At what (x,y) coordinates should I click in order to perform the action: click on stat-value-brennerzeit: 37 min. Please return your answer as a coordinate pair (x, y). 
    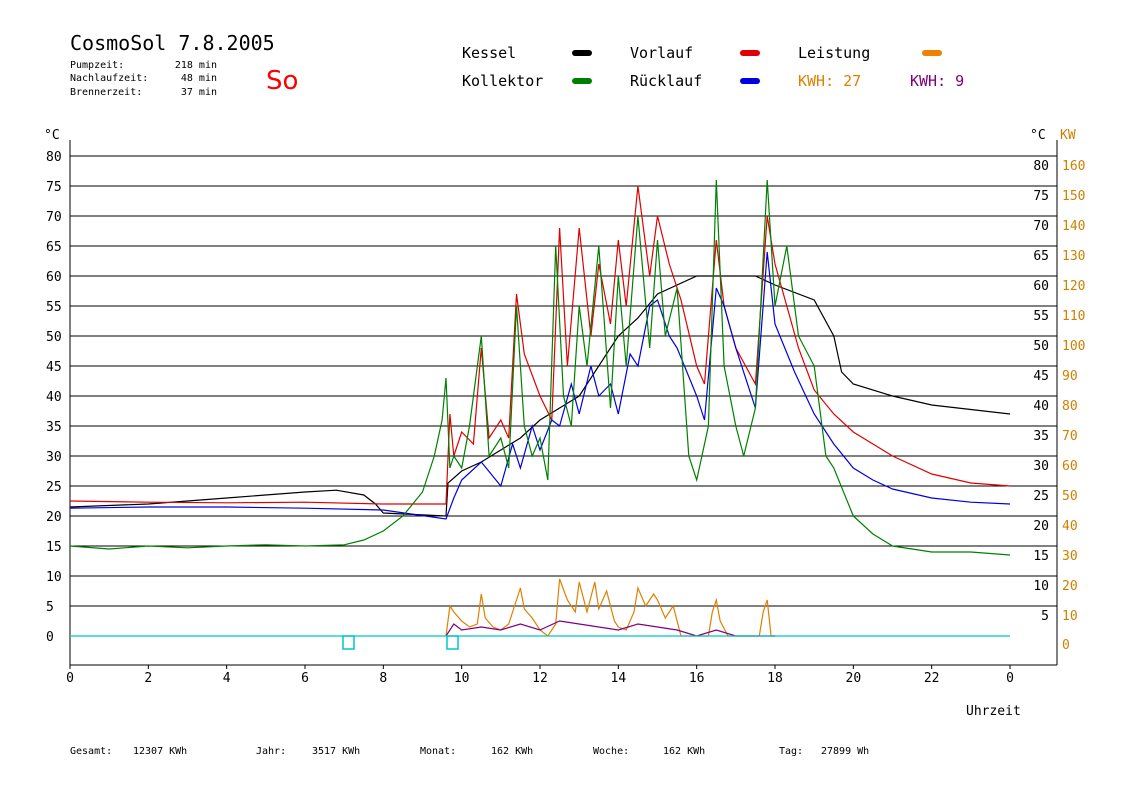
    Looking at the image, I should click on (199, 92).